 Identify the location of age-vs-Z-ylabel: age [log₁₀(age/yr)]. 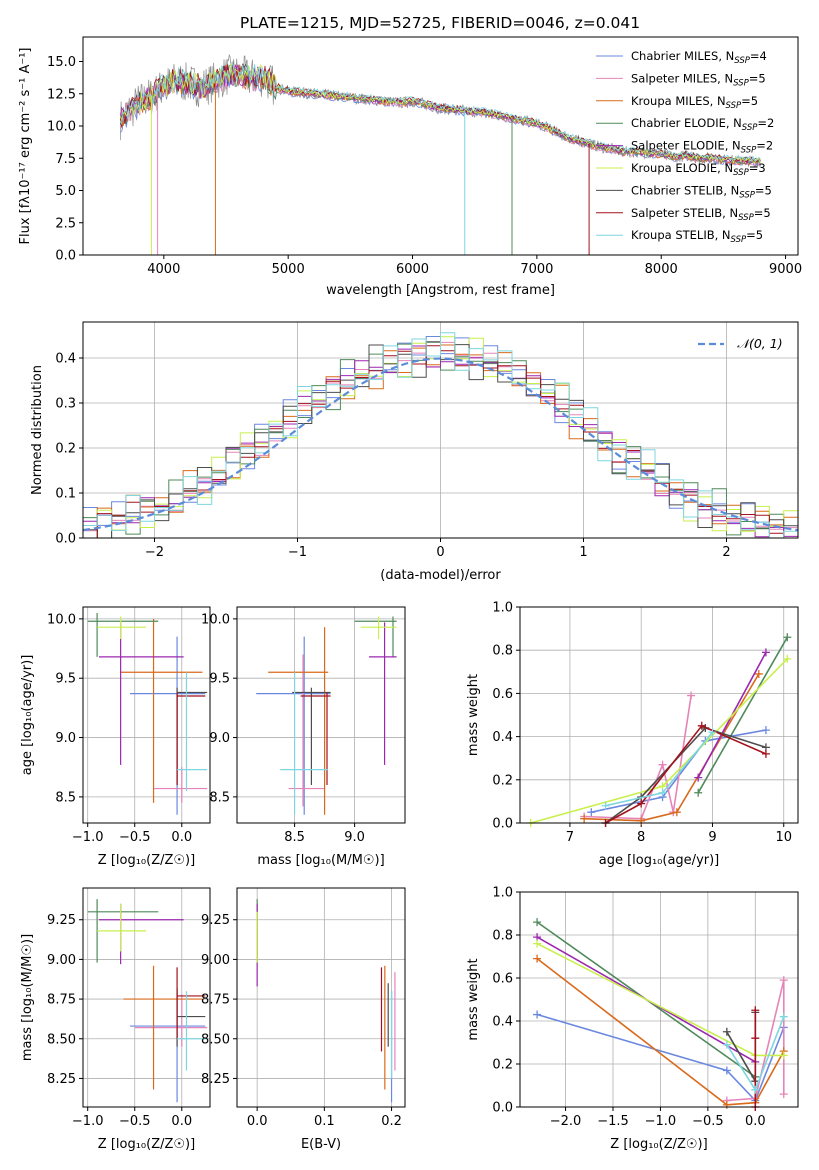
(27, 715).